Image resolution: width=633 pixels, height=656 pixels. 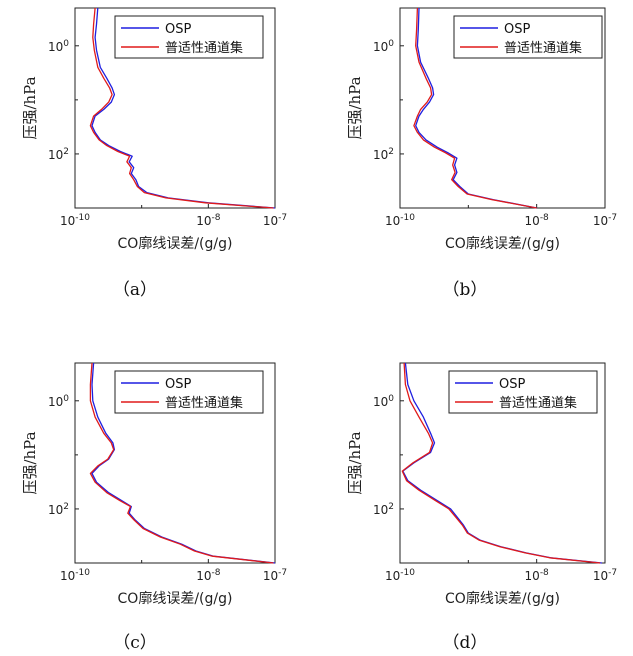 What do you see at coordinates (135, 290) in the screenshot?
I see `panel-1-caption: （a）` at bounding box center [135, 290].